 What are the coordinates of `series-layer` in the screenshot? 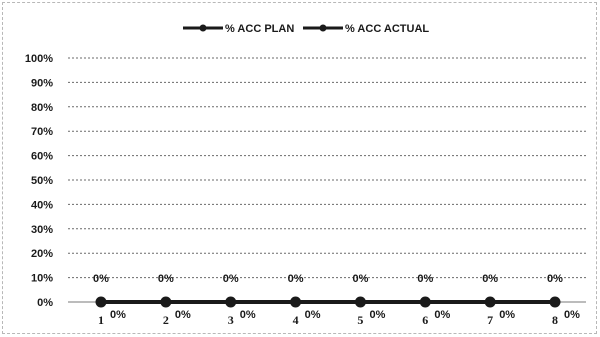 It's located at (328, 302).